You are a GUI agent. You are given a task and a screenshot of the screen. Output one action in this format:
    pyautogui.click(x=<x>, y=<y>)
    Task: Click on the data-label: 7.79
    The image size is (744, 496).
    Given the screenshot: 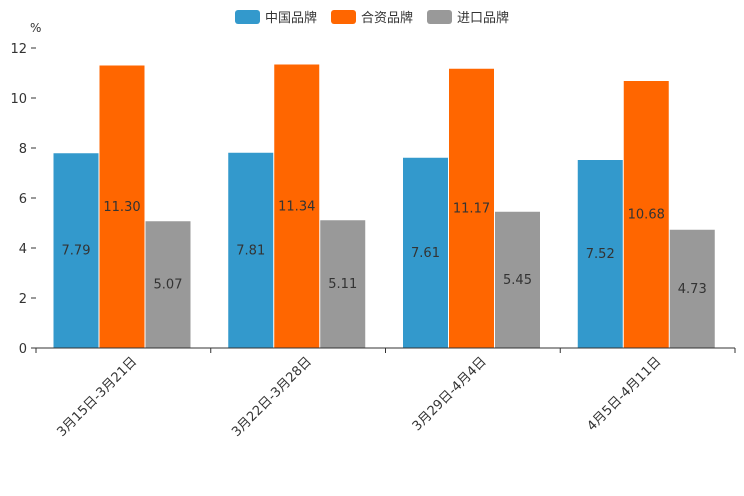 What is the action you would take?
    pyautogui.click(x=76, y=251)
    